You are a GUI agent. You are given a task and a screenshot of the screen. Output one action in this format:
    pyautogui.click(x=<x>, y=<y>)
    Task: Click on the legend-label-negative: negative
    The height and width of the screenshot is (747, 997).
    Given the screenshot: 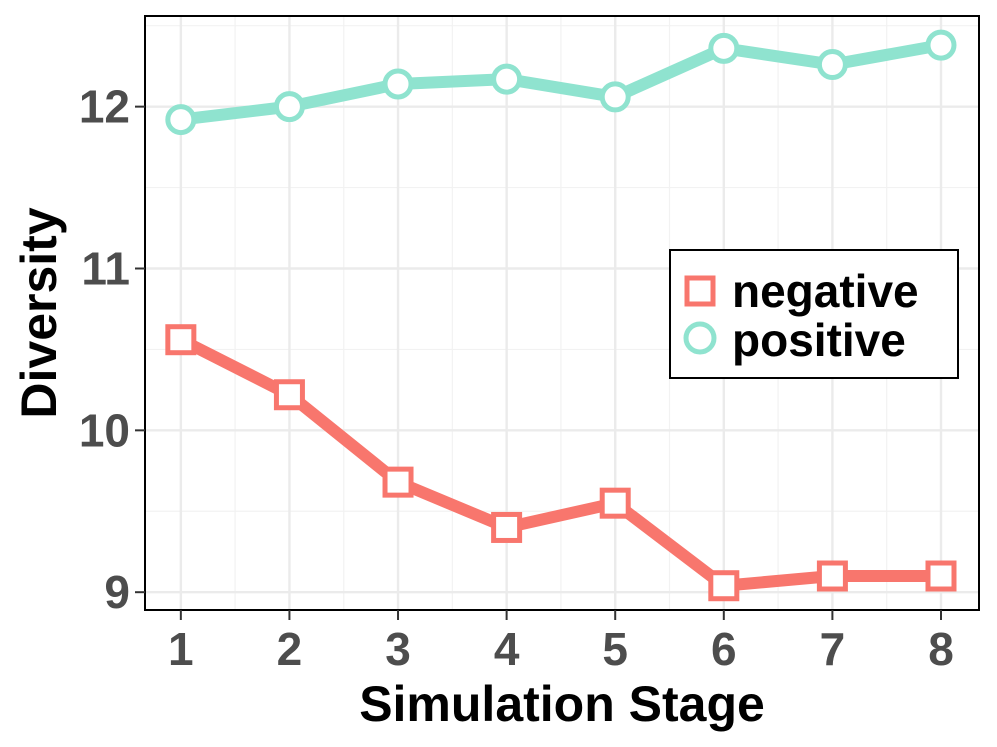 What is the action you would take?
    pyautogui.click(x=825, y=291)
    